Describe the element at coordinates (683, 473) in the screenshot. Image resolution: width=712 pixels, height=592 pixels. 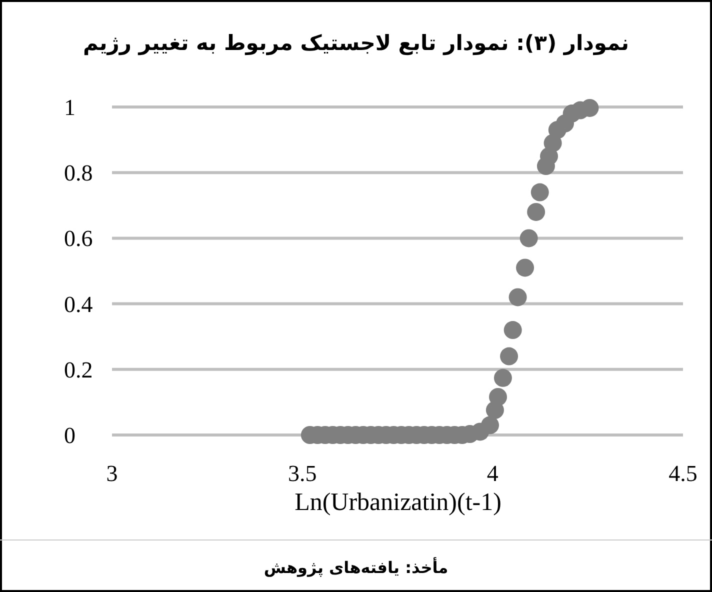
I see `x-tick-label: 4.5` at that location.